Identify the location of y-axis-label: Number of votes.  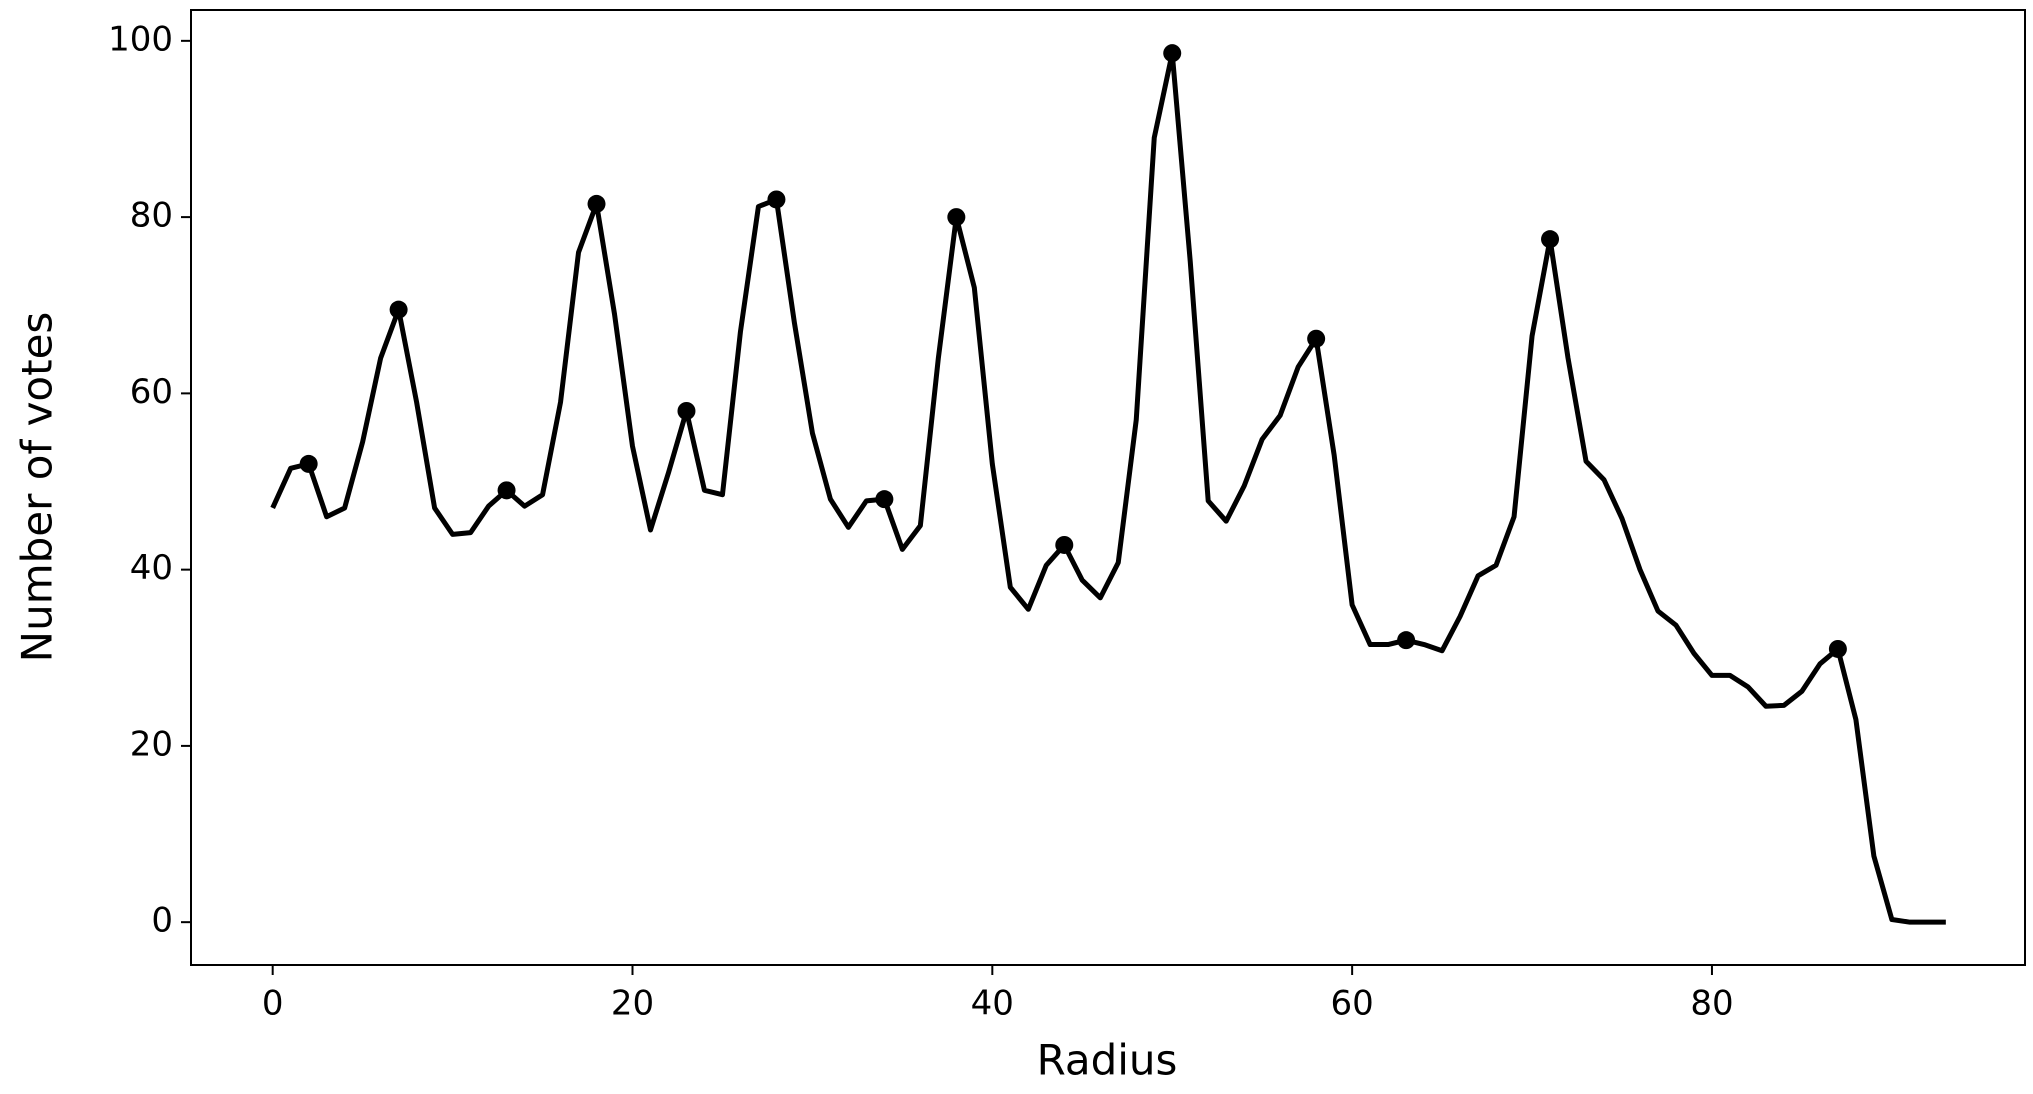
(37, 487).